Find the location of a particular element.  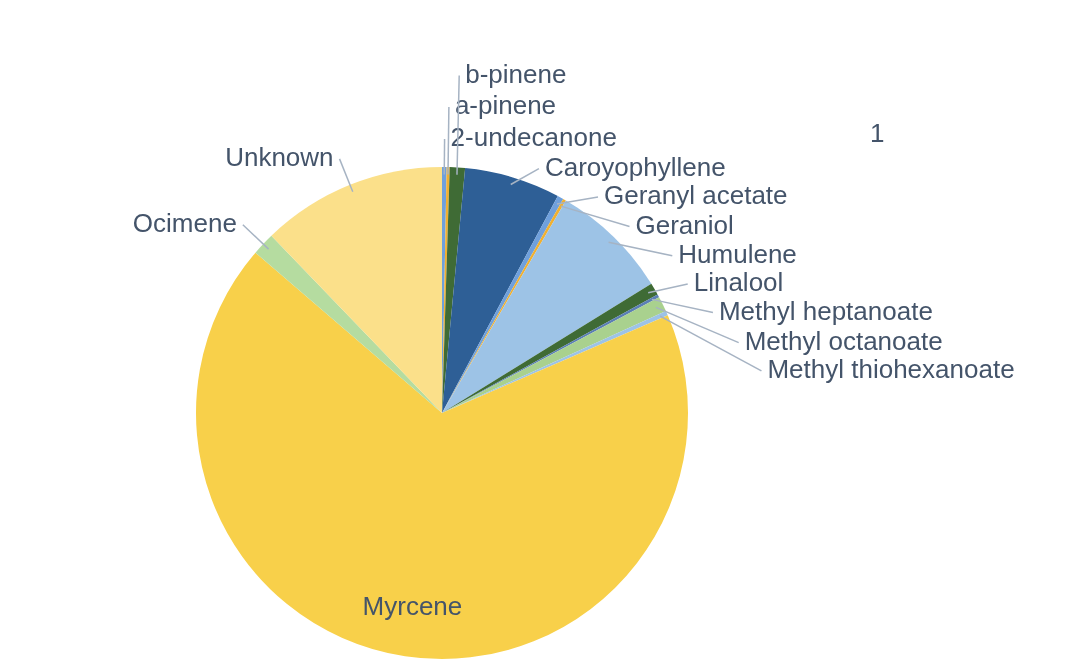

slice-label: Ocimene is located at coordinates (184, 222).